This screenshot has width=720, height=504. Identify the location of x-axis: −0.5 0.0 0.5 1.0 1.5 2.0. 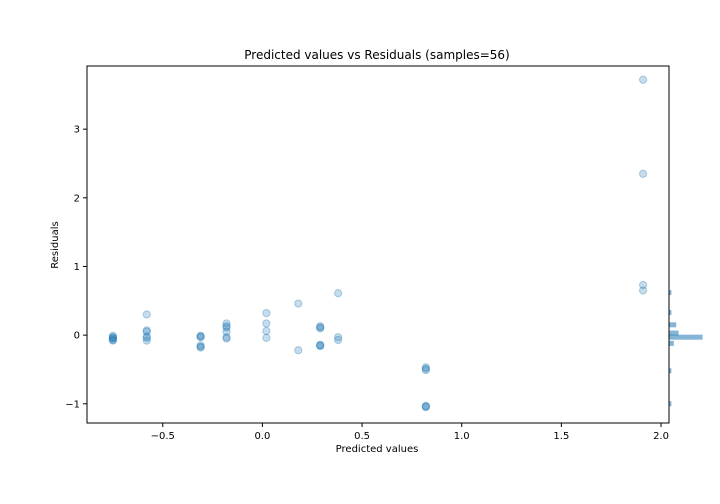
(410, 432).